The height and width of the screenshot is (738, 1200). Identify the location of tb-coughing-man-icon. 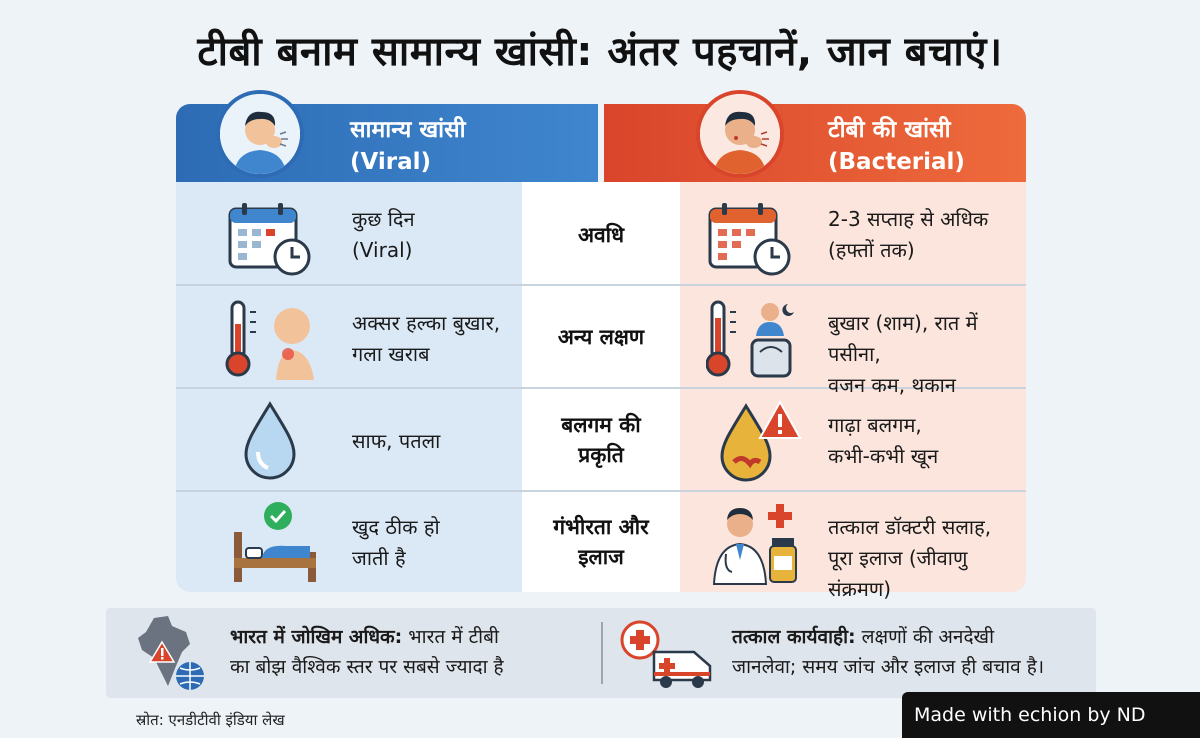
(740, 134).